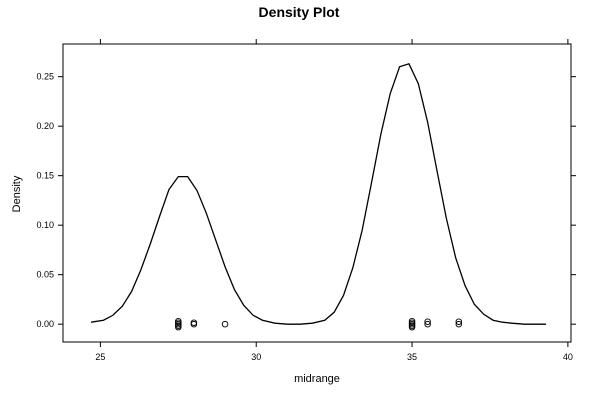 The image size is (599, 400). Describe the element at coordinates (319, 324) in the screenshot. I see `rug-points` at that location.